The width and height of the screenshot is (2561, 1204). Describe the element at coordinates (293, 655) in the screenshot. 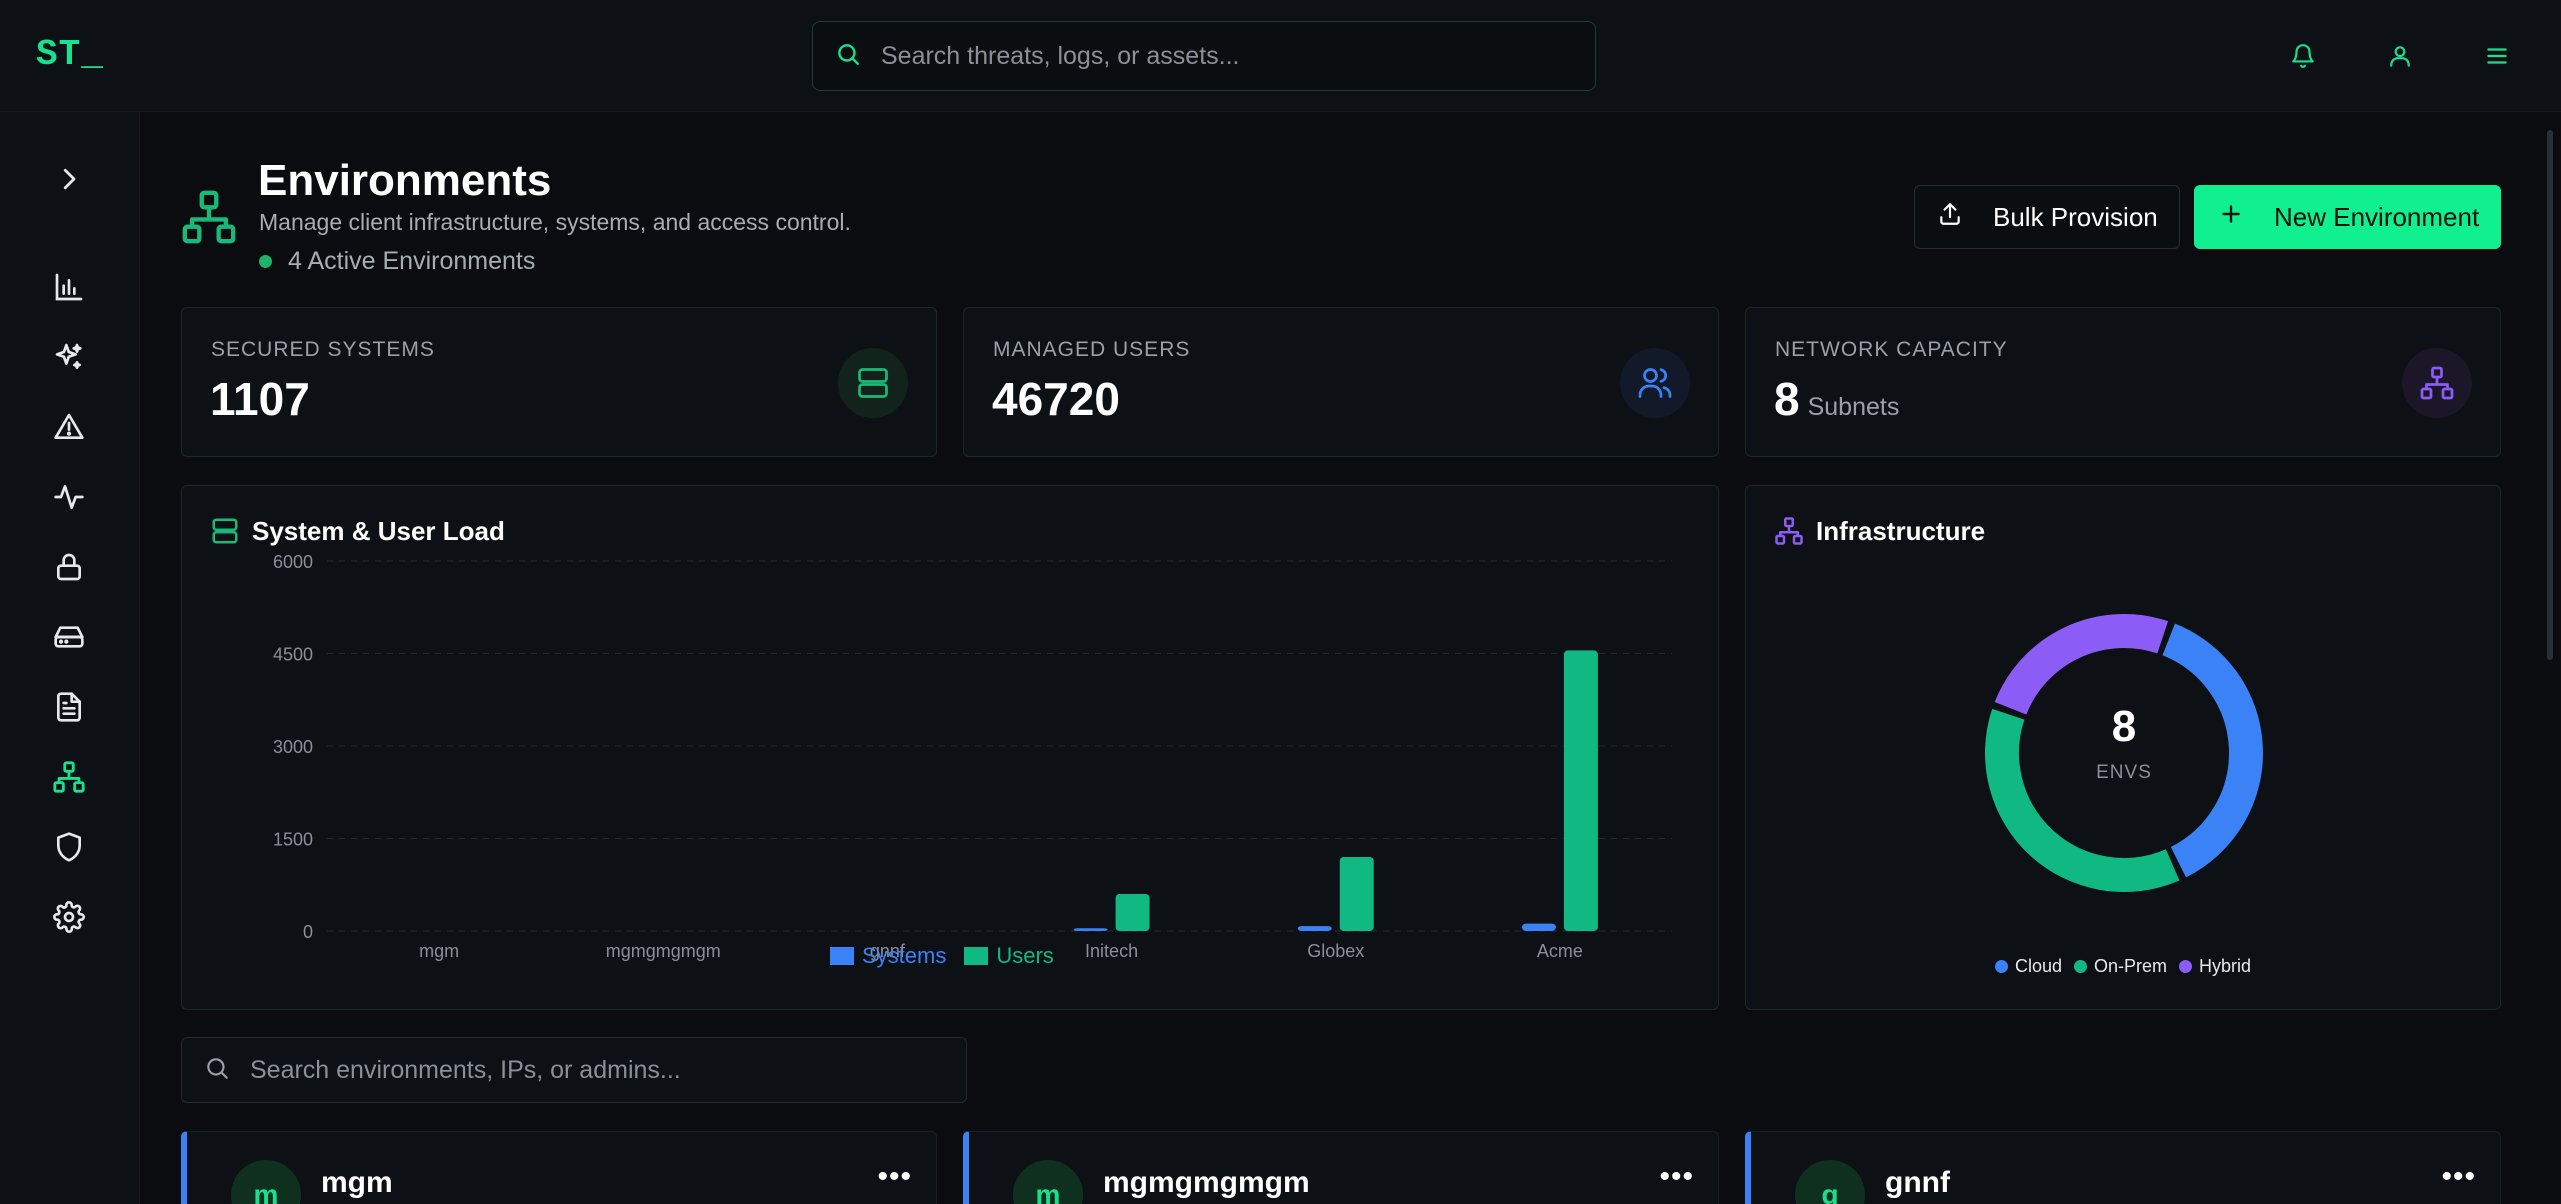

I see `y-tick-label: 4500` at that location.